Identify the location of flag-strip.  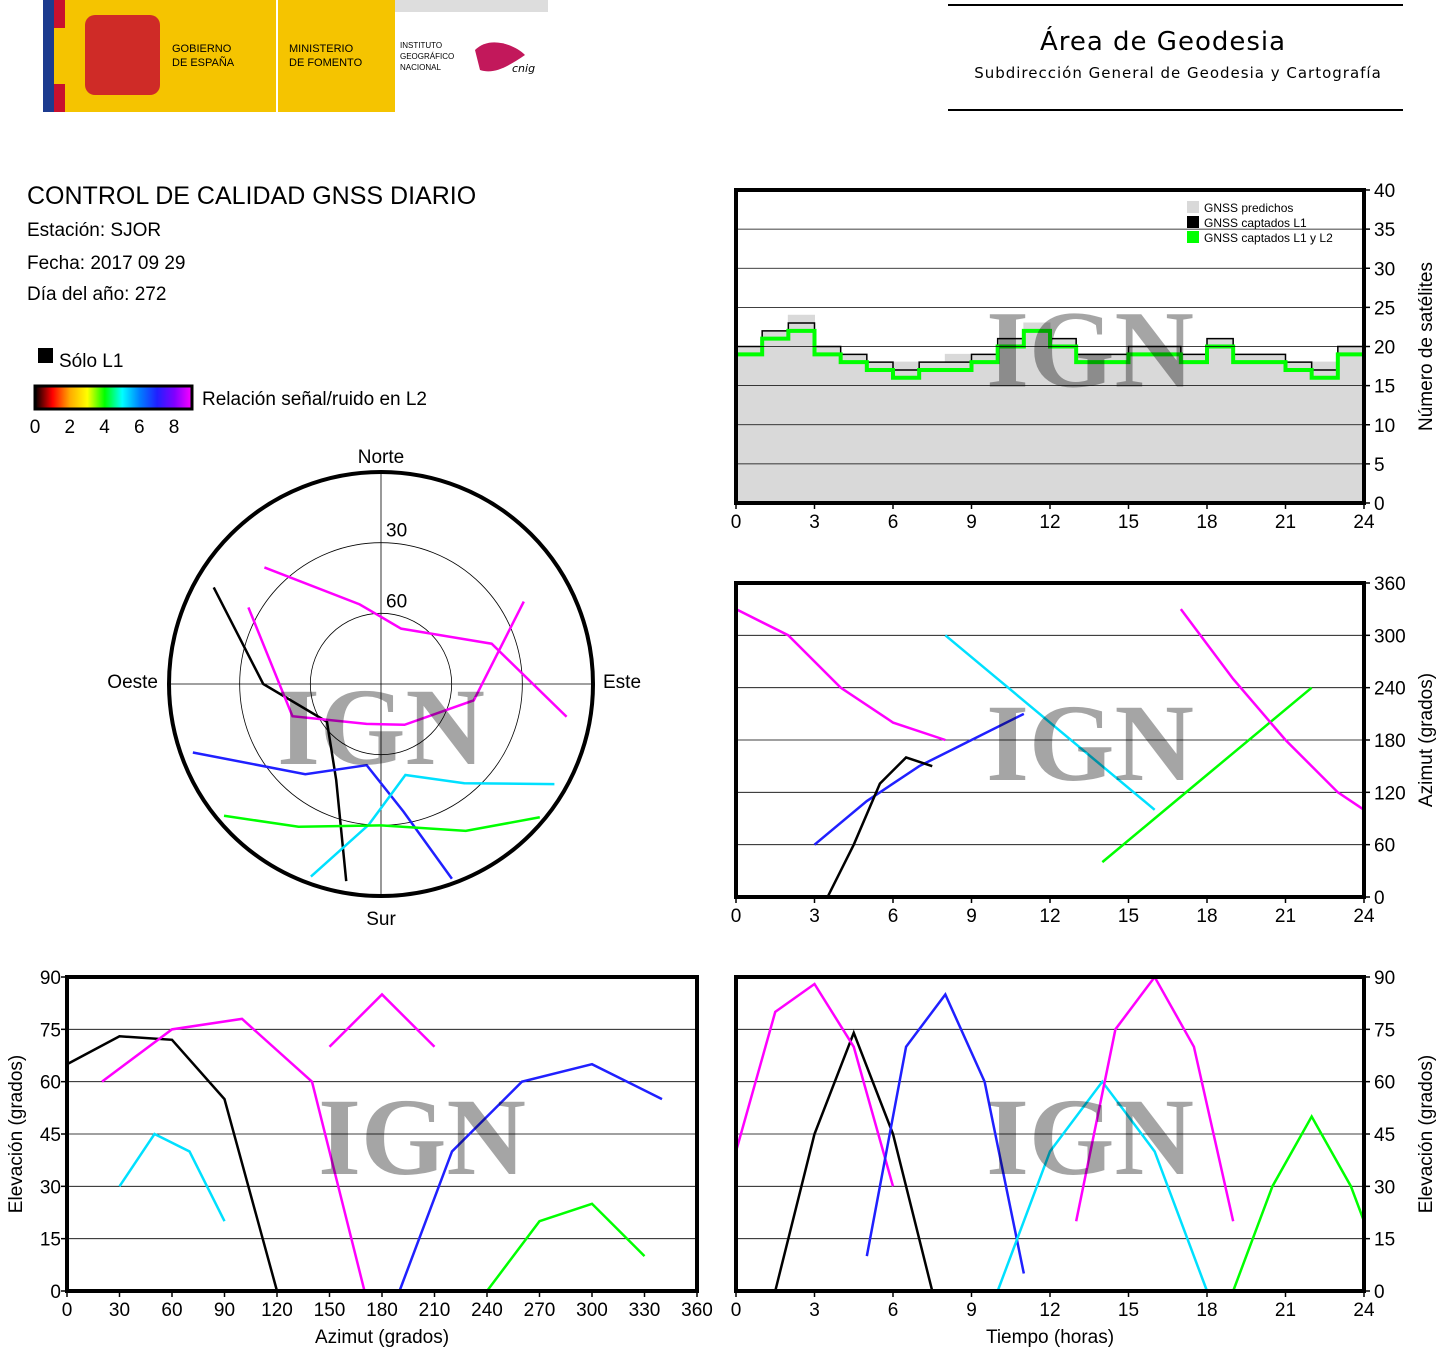
(59, 56).